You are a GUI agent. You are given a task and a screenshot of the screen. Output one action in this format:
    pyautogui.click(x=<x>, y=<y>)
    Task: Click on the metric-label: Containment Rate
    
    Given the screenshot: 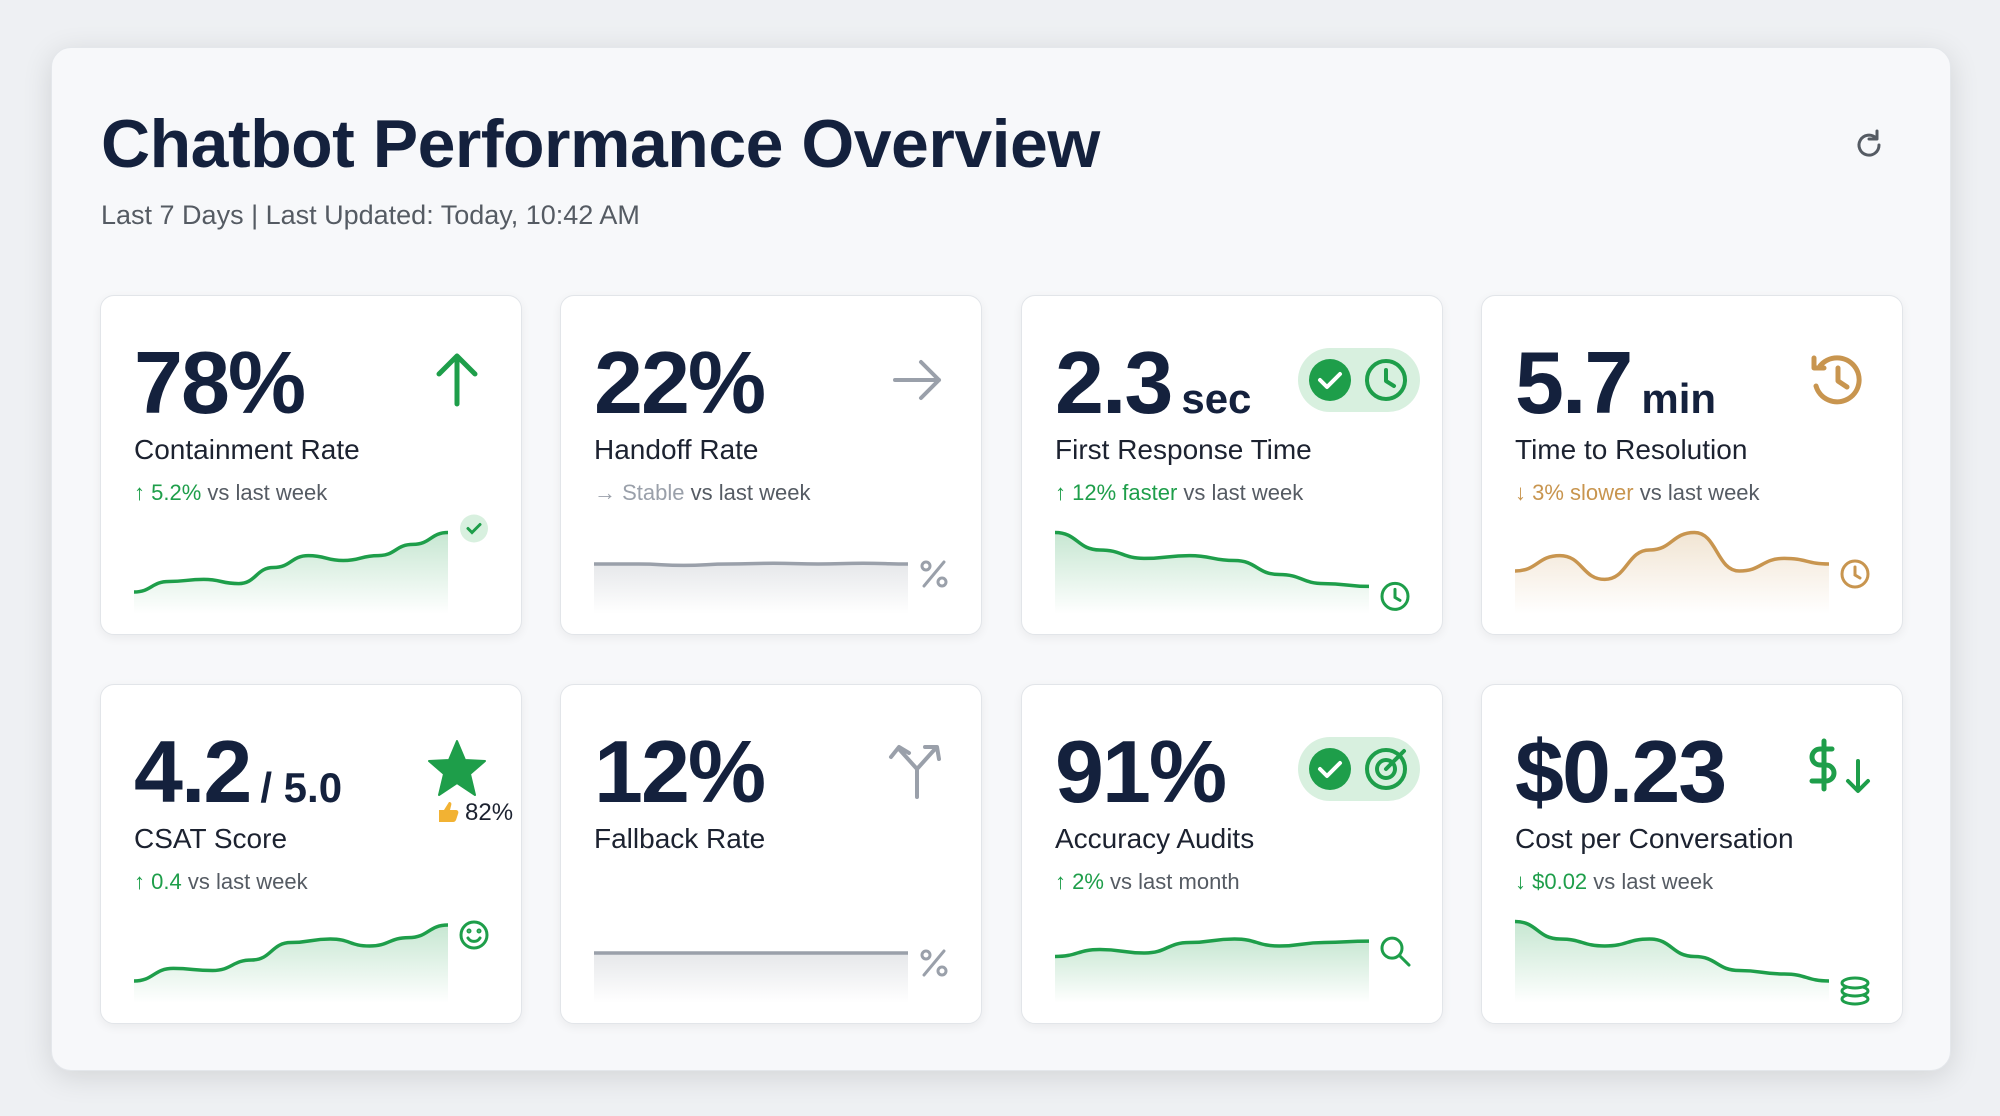 What is the action you would take?
    pyautogui.click(x=247, y=449)
    